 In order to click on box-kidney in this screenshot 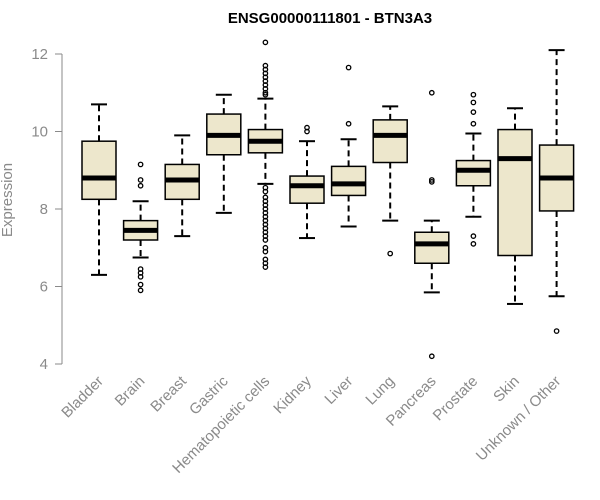, I will do `click(307, 182)`.